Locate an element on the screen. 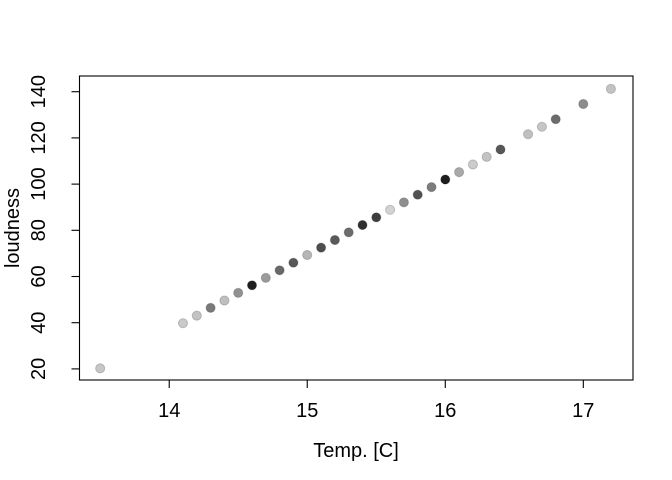 The height and width of the screenshot is (480, 672). y-tick-label: 140 is located at coordinates (39, 91).